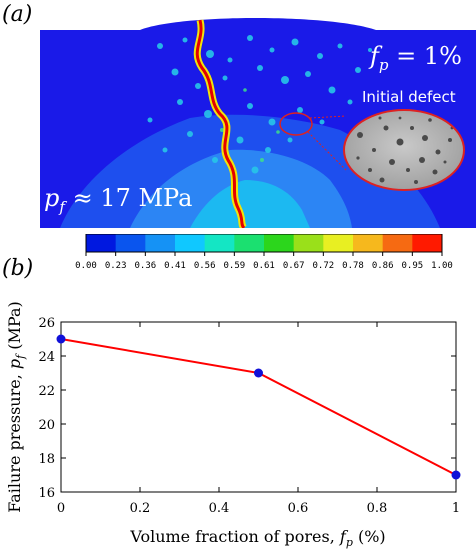 This screenshot has width=476, height=550. What do you see at coordinates (259, 104) in the screenshot?
I see `pore-cluster` at bounding box center [259, 104].